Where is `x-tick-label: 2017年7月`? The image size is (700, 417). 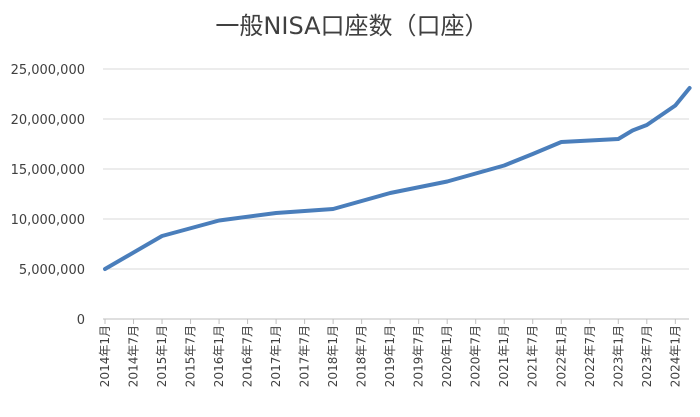 x-tick-label: 2017年7月 is located at coordinates (305, 356).